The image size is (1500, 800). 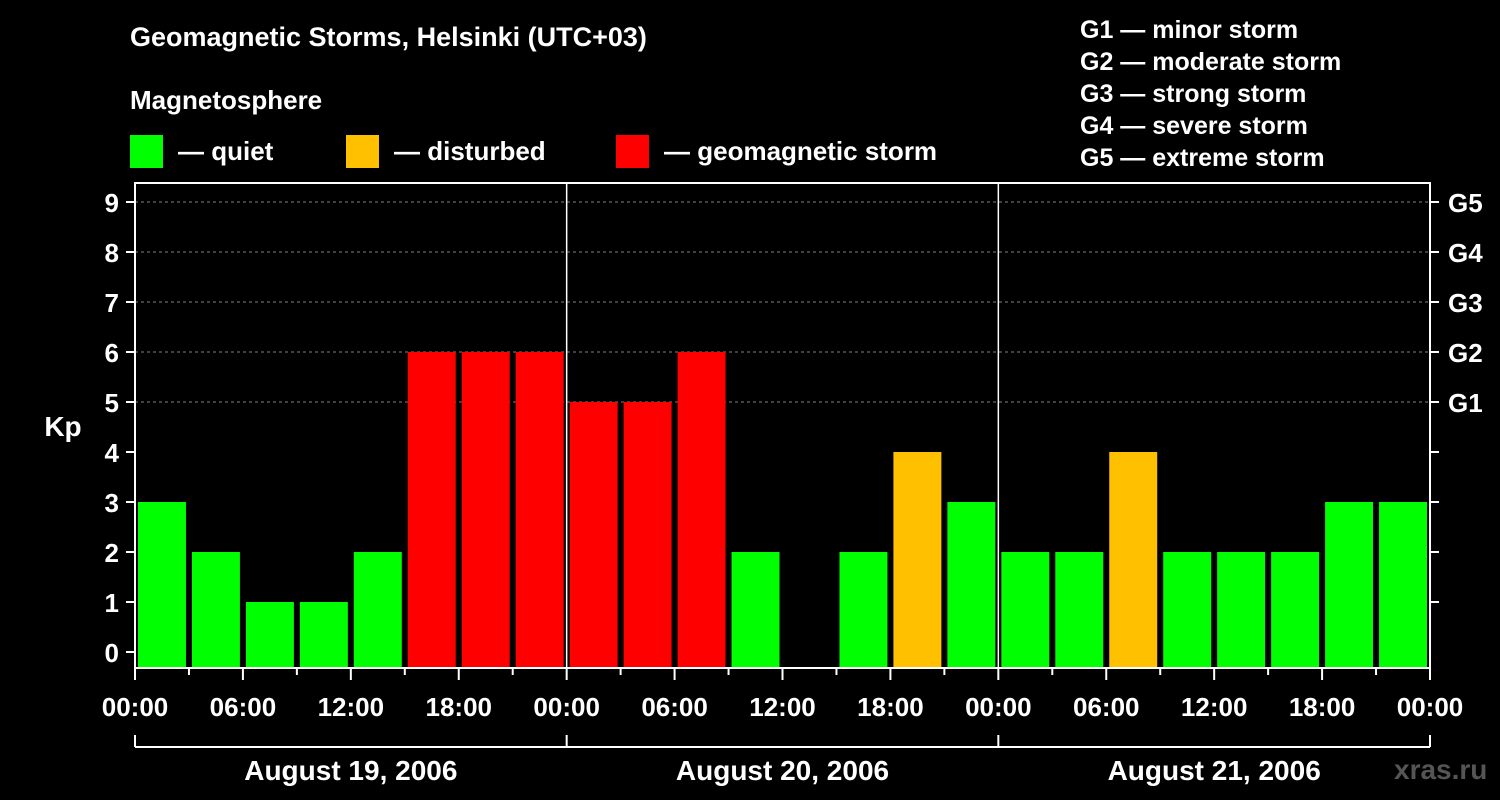 What do you see at coordinates (112, 403) in the screenshot?
I see `y-tick-label: 5` at bounding box center [112, 403].